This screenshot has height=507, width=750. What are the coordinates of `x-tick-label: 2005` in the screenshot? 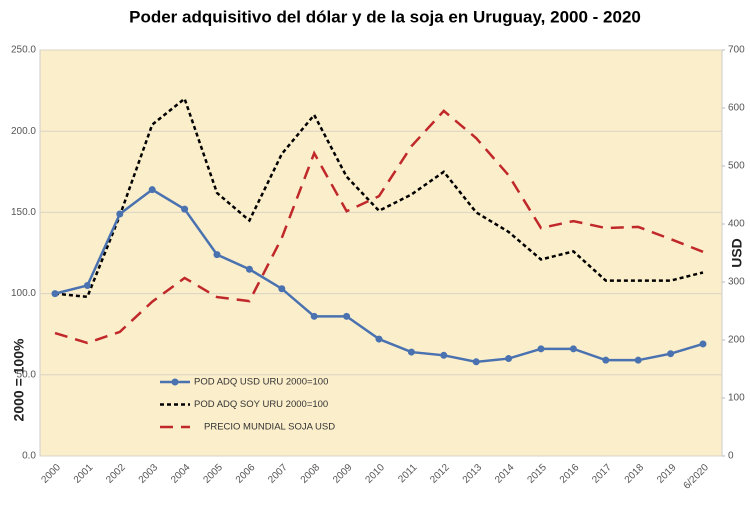 It's located at (213, 474).